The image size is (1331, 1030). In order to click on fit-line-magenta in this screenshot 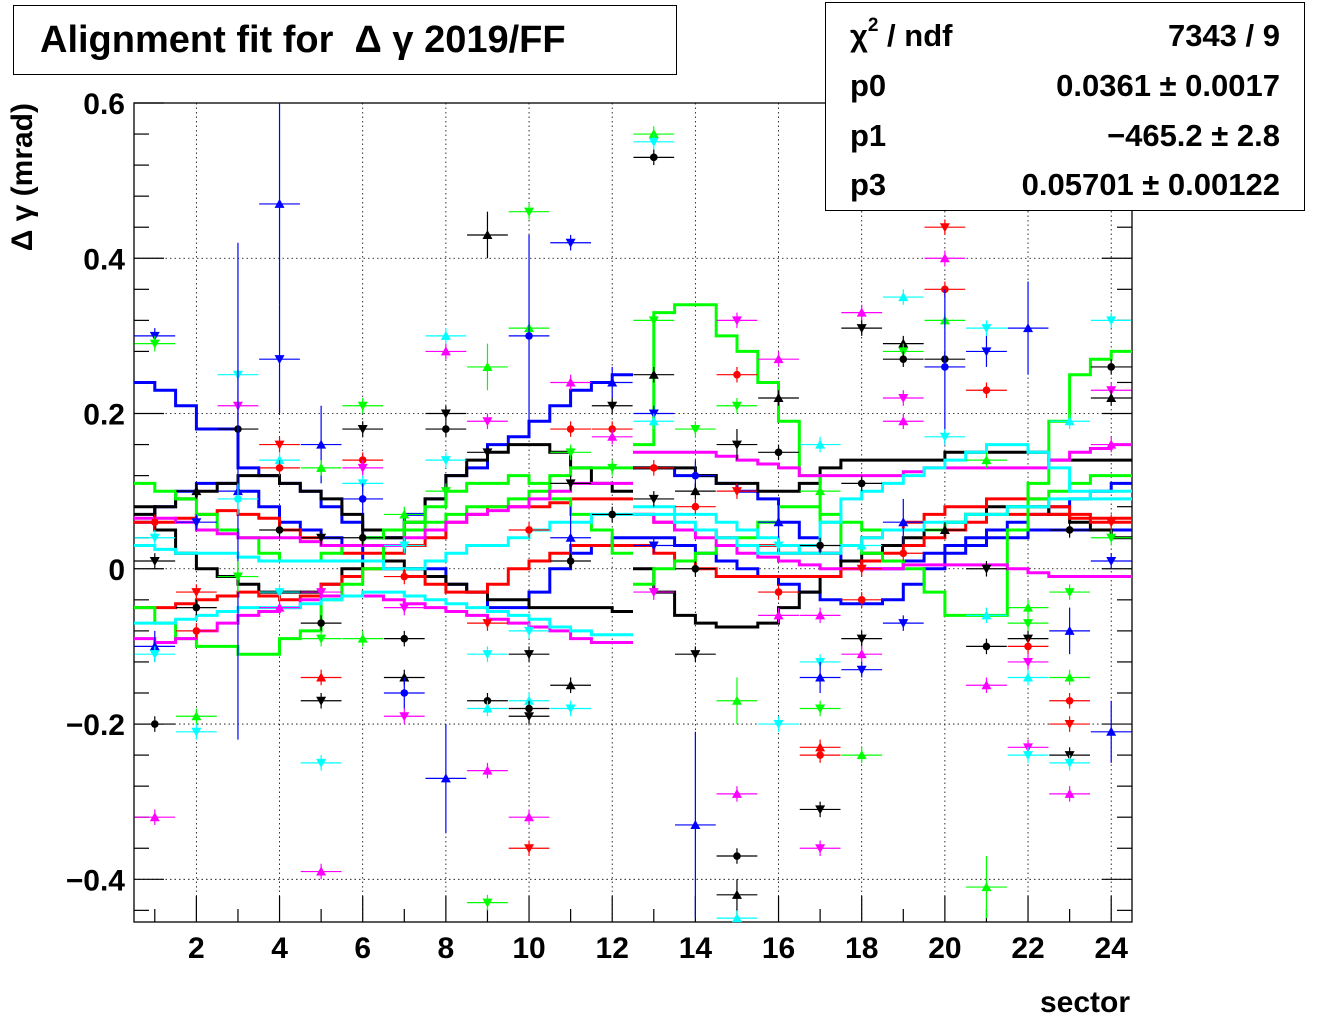, I will do `click(383, 619)`.